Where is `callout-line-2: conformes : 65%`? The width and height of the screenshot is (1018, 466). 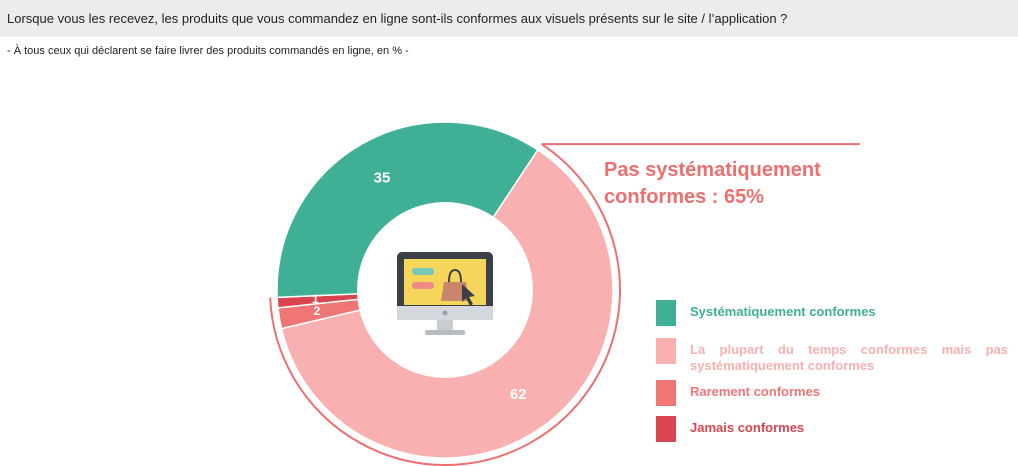 callout-line-2: conformes : 65% is located at coordinates (684, 197).